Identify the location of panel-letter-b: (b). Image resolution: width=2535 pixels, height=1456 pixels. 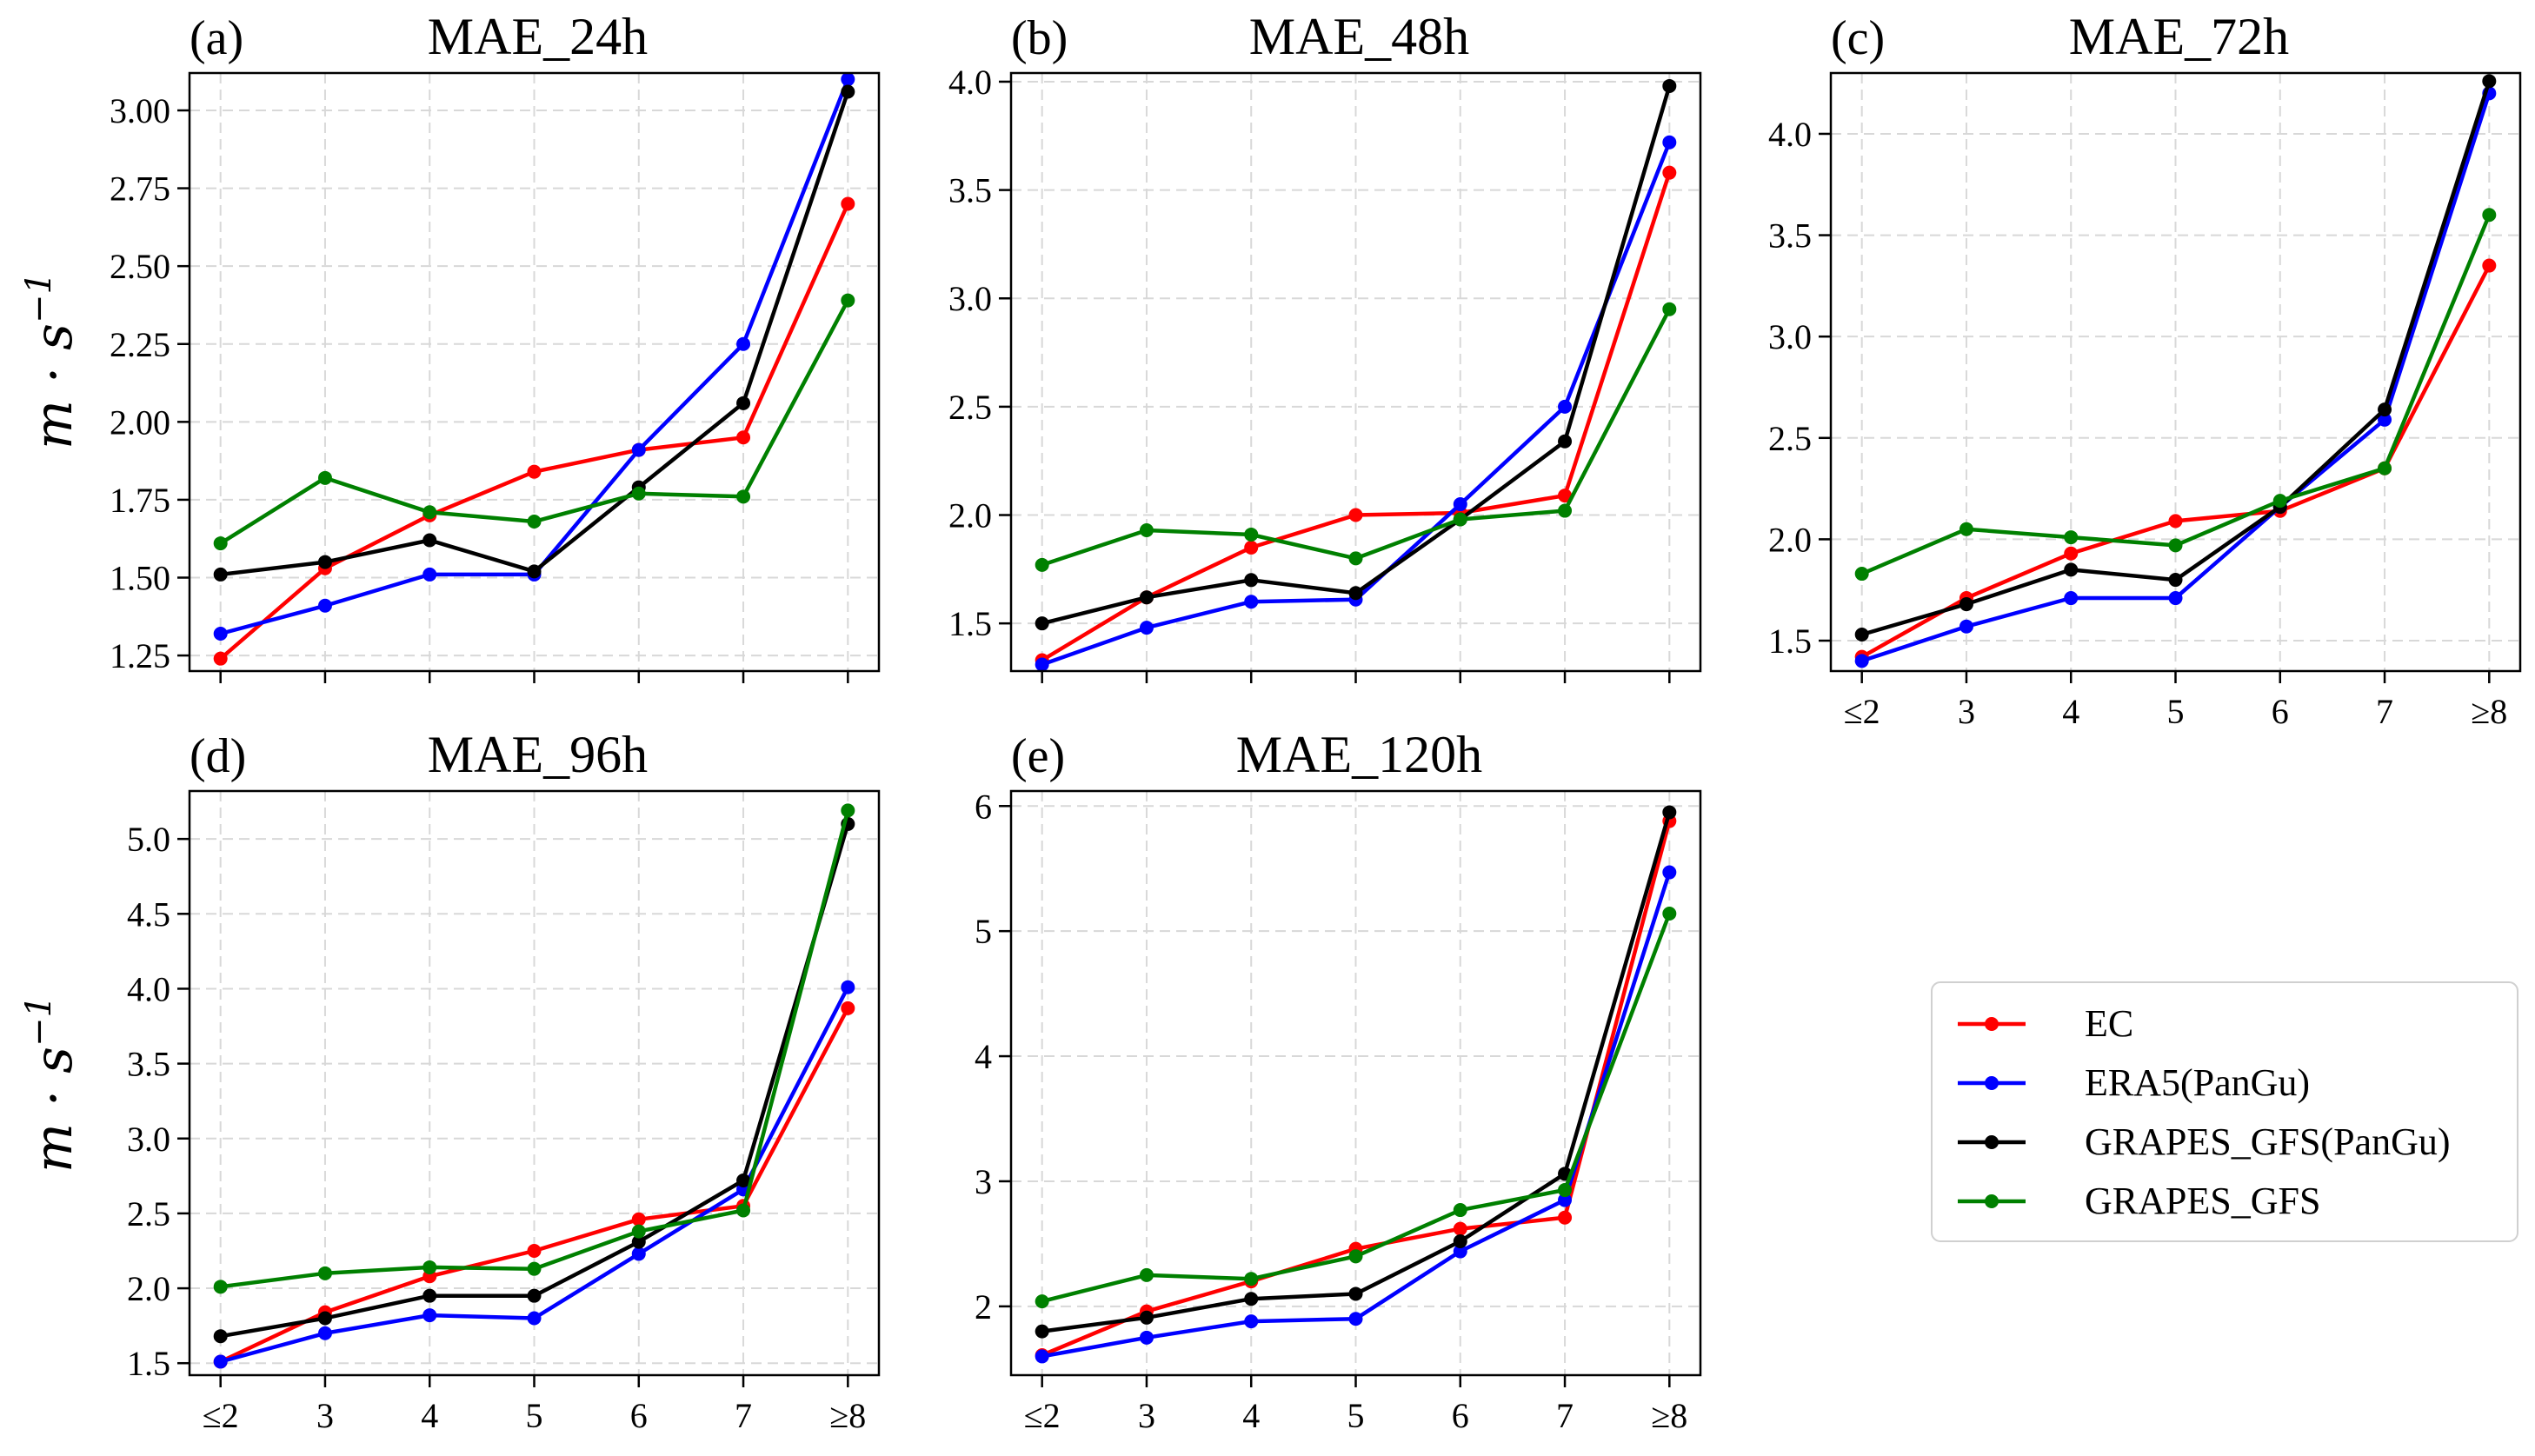
(1039, 38).